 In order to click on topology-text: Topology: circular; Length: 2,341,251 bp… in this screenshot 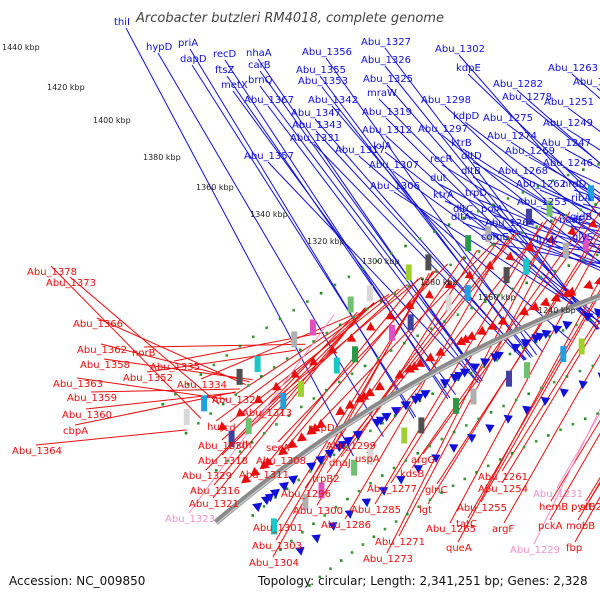, I will do `click(423, 581)`.